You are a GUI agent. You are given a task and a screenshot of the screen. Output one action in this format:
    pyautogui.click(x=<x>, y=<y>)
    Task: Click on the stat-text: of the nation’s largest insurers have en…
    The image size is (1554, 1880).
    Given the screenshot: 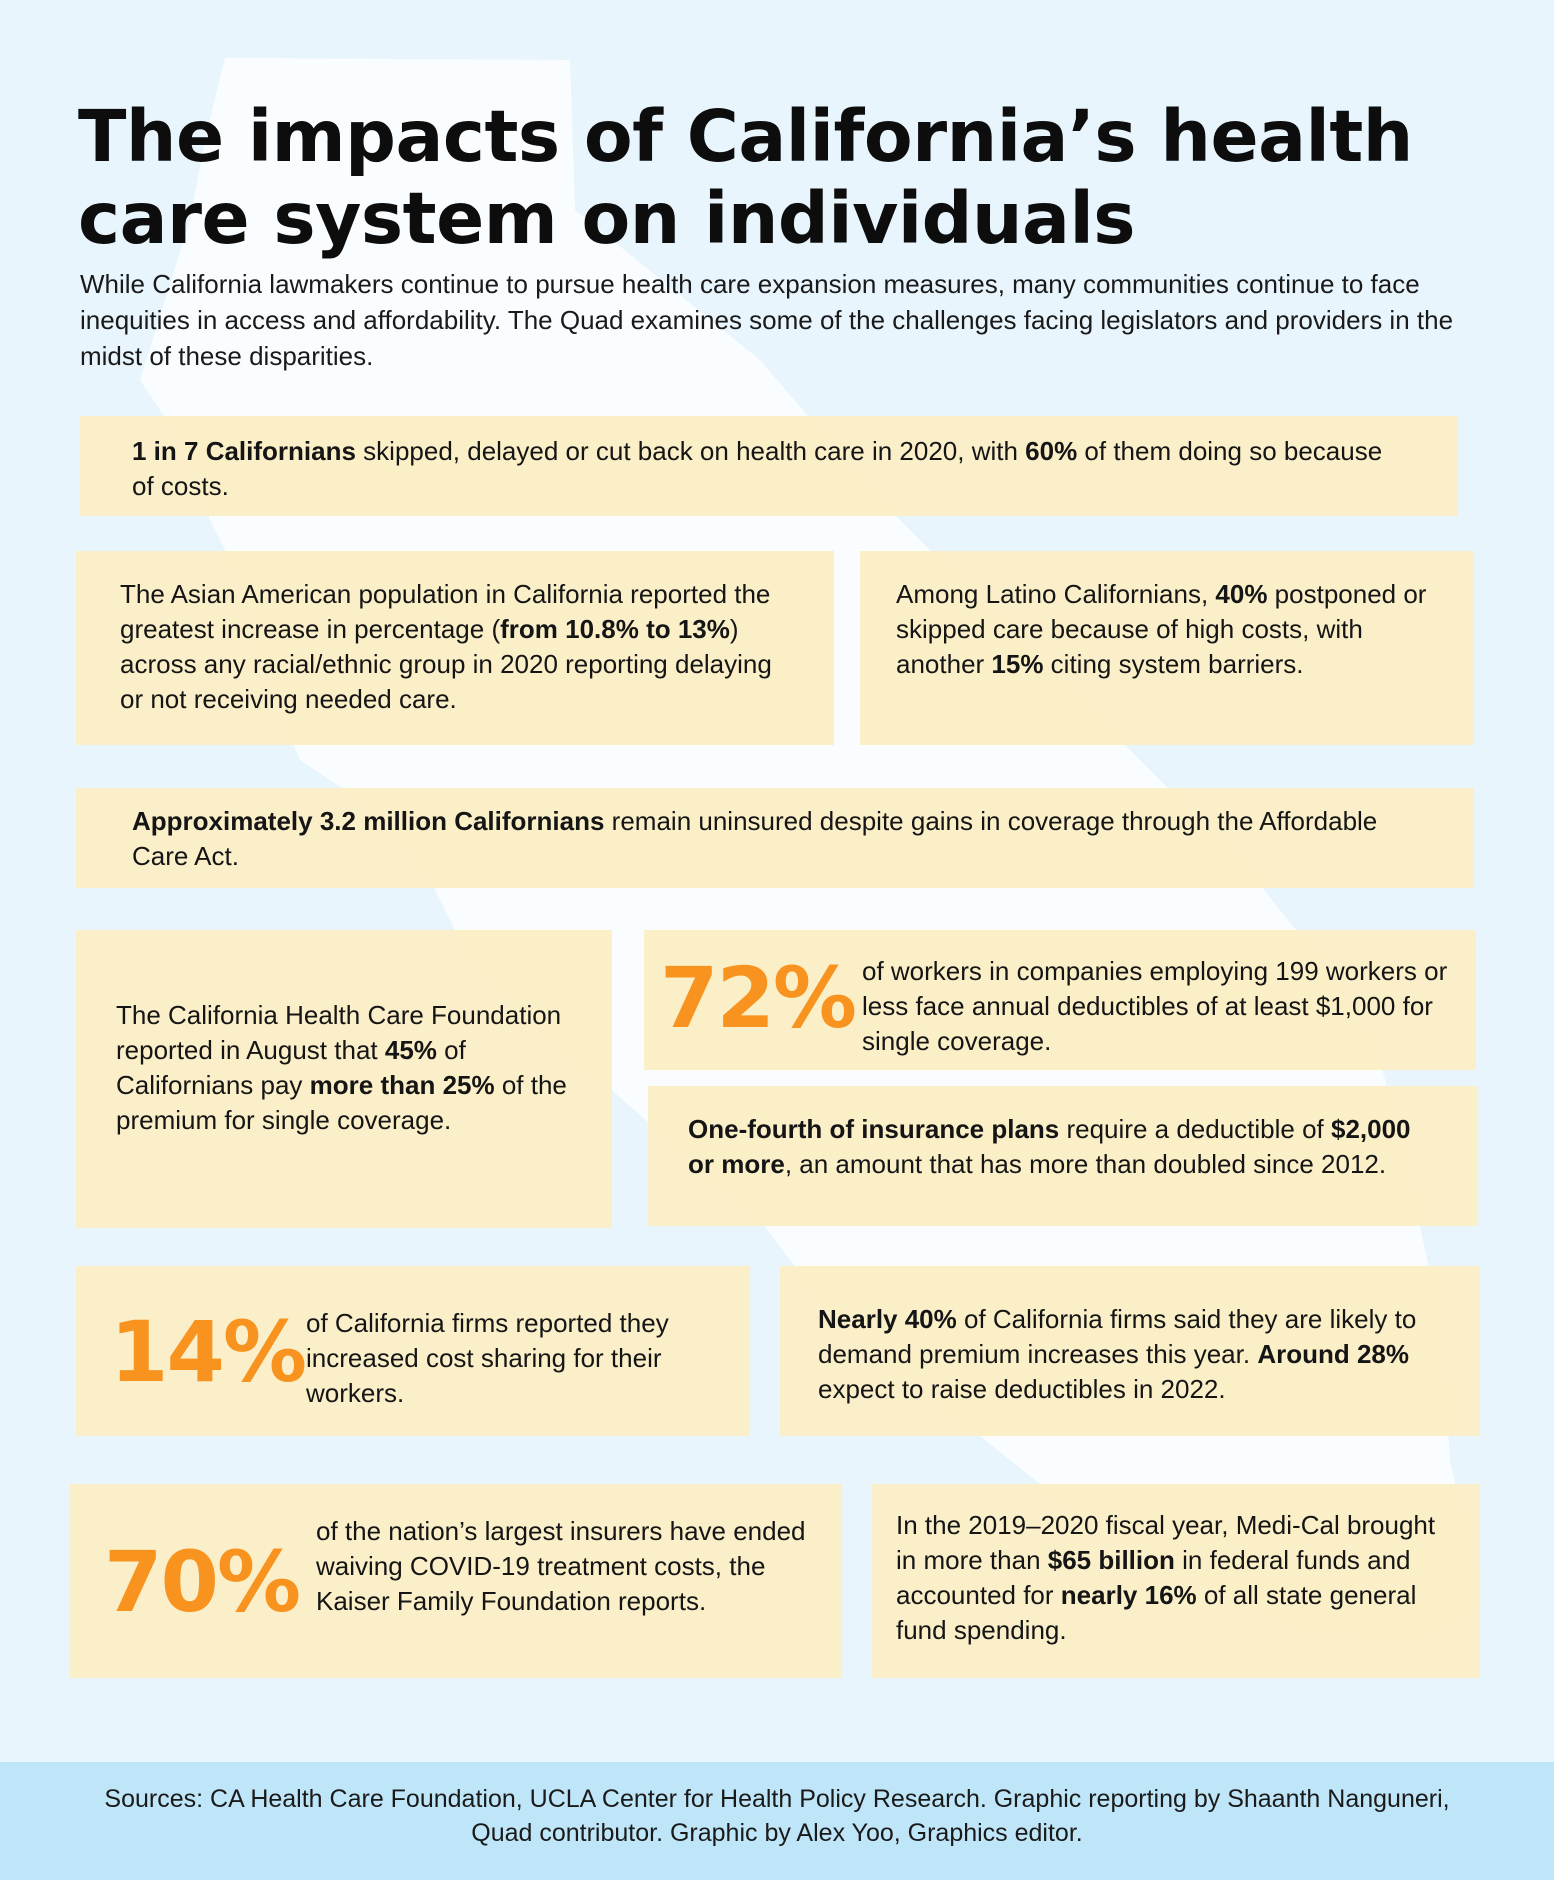 What is the action you would take?
    pyautogui.click(x=561, y=1566)
    